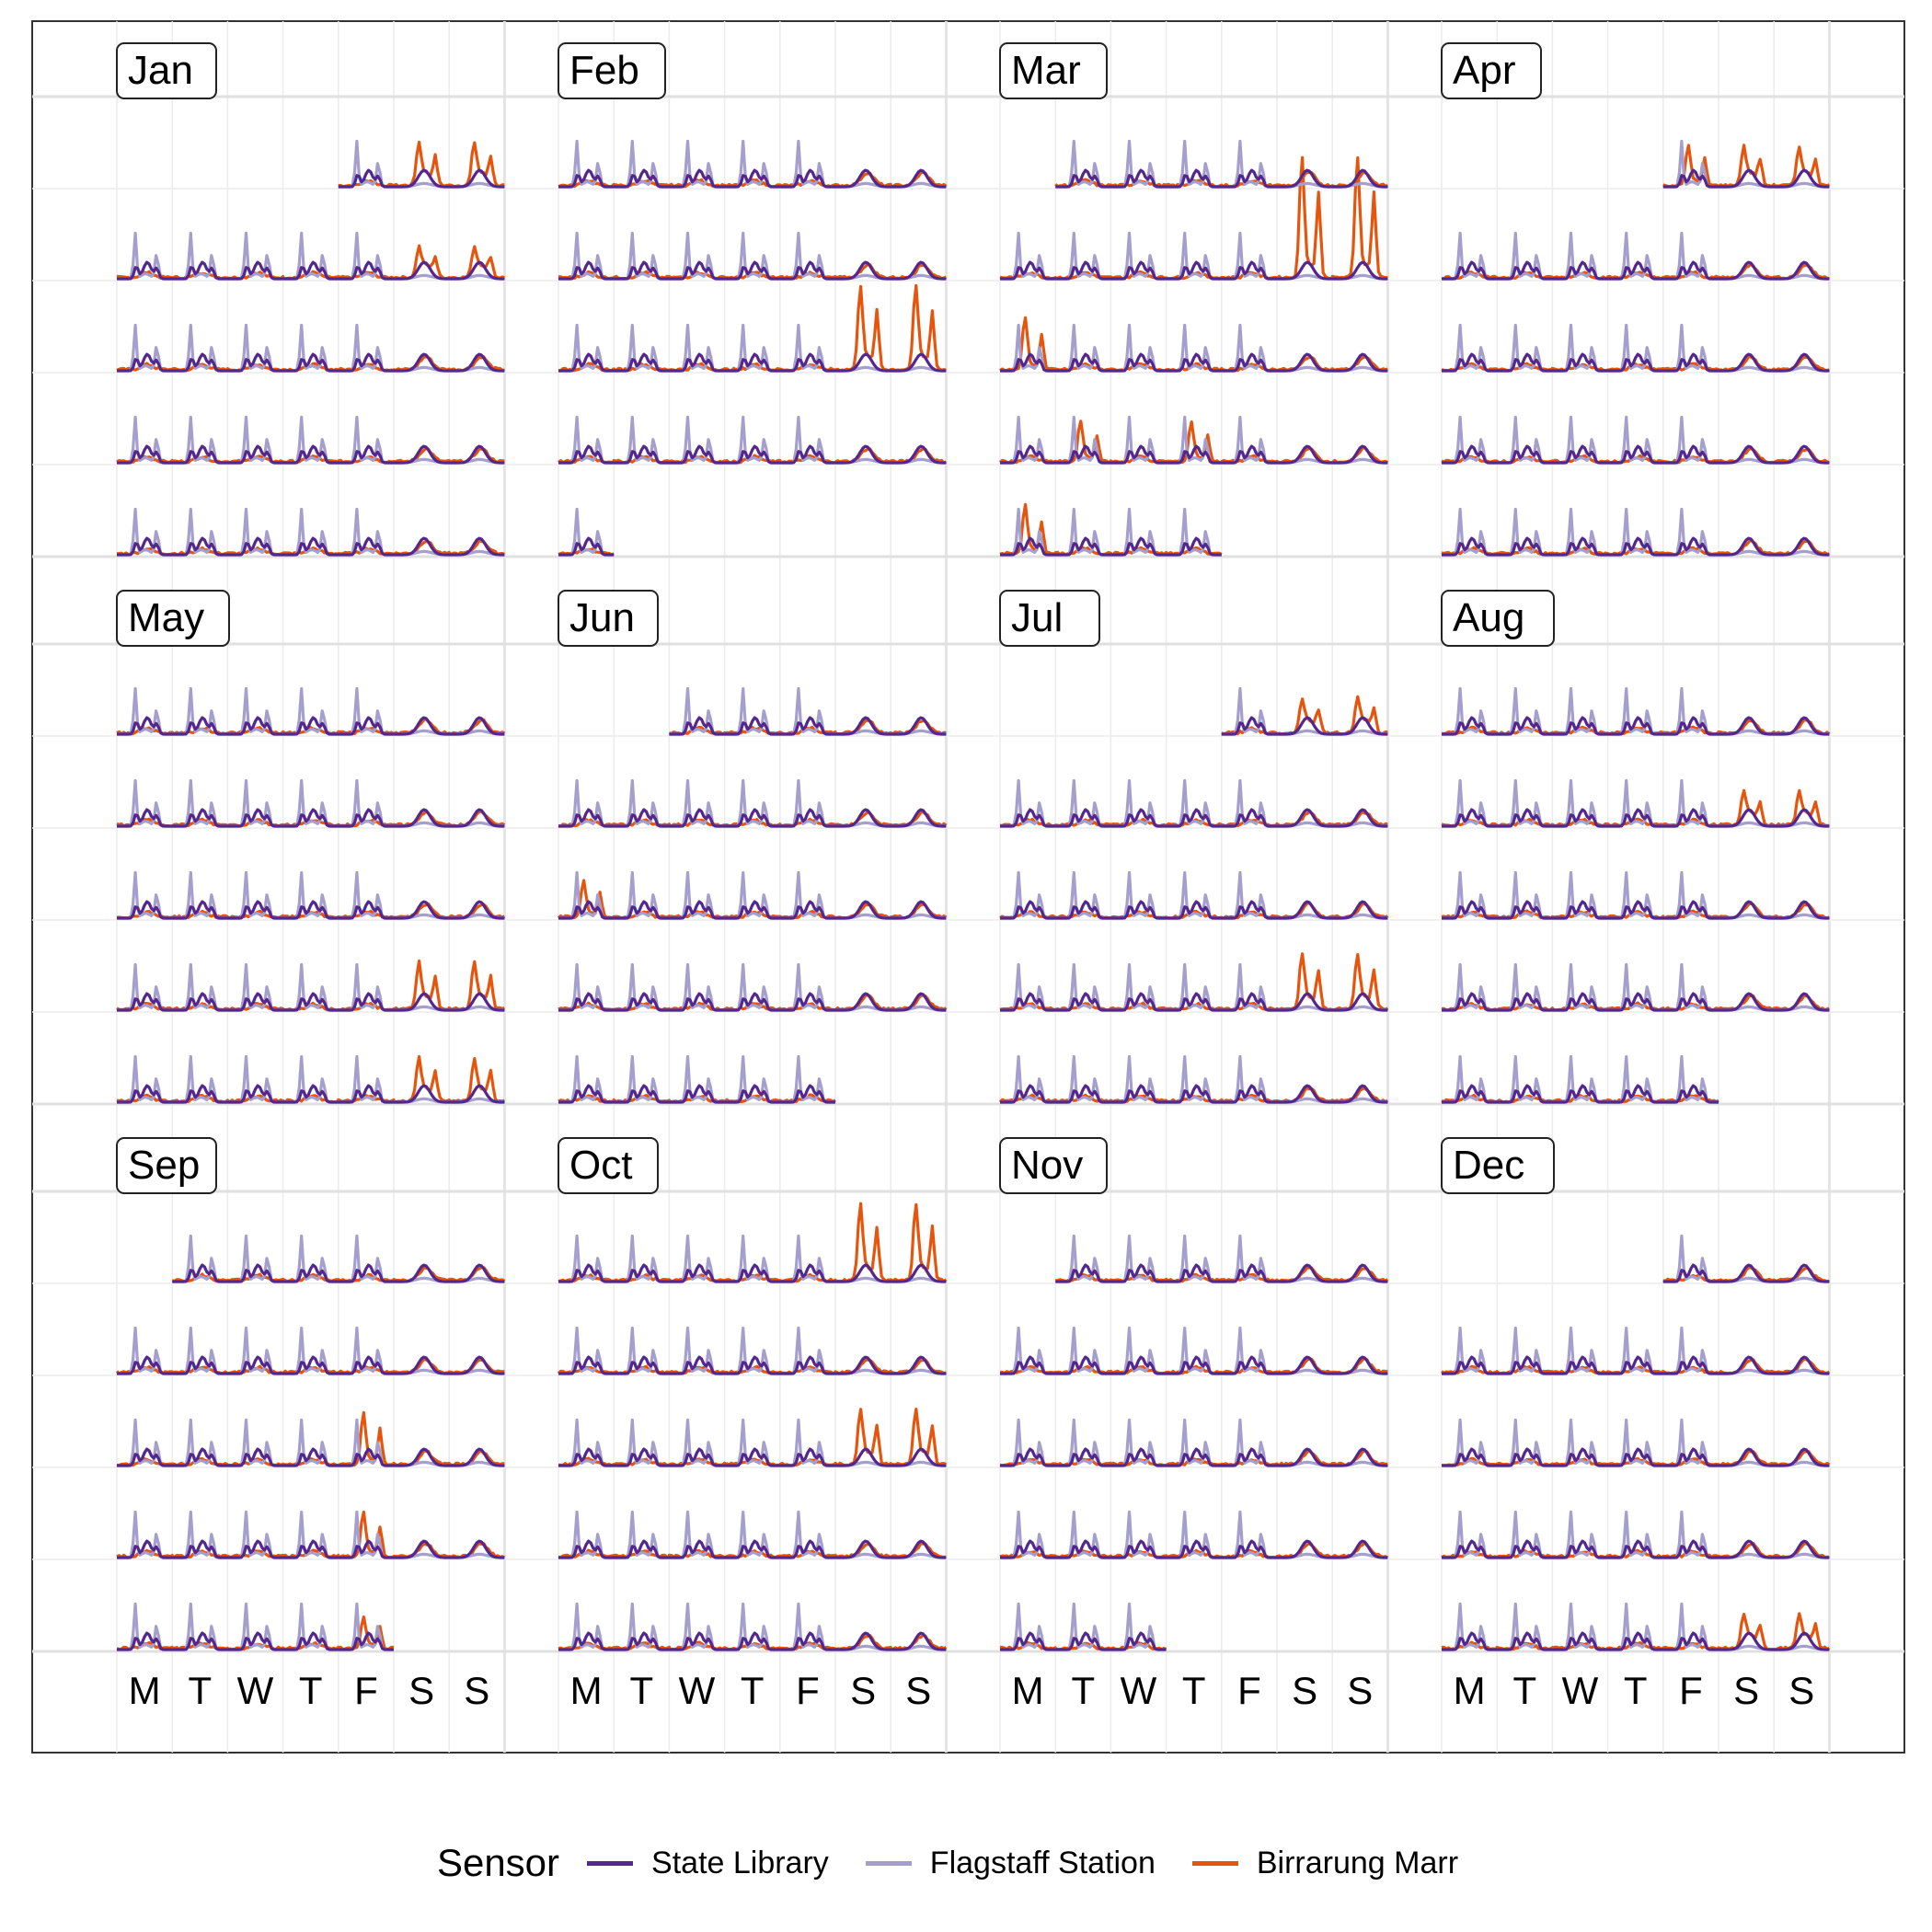 This screenshot has height=1932, width=1932. Describe the element at coordinates (610, 1863) in the screenshot. I see `legend-swatch-state-library` at that location.